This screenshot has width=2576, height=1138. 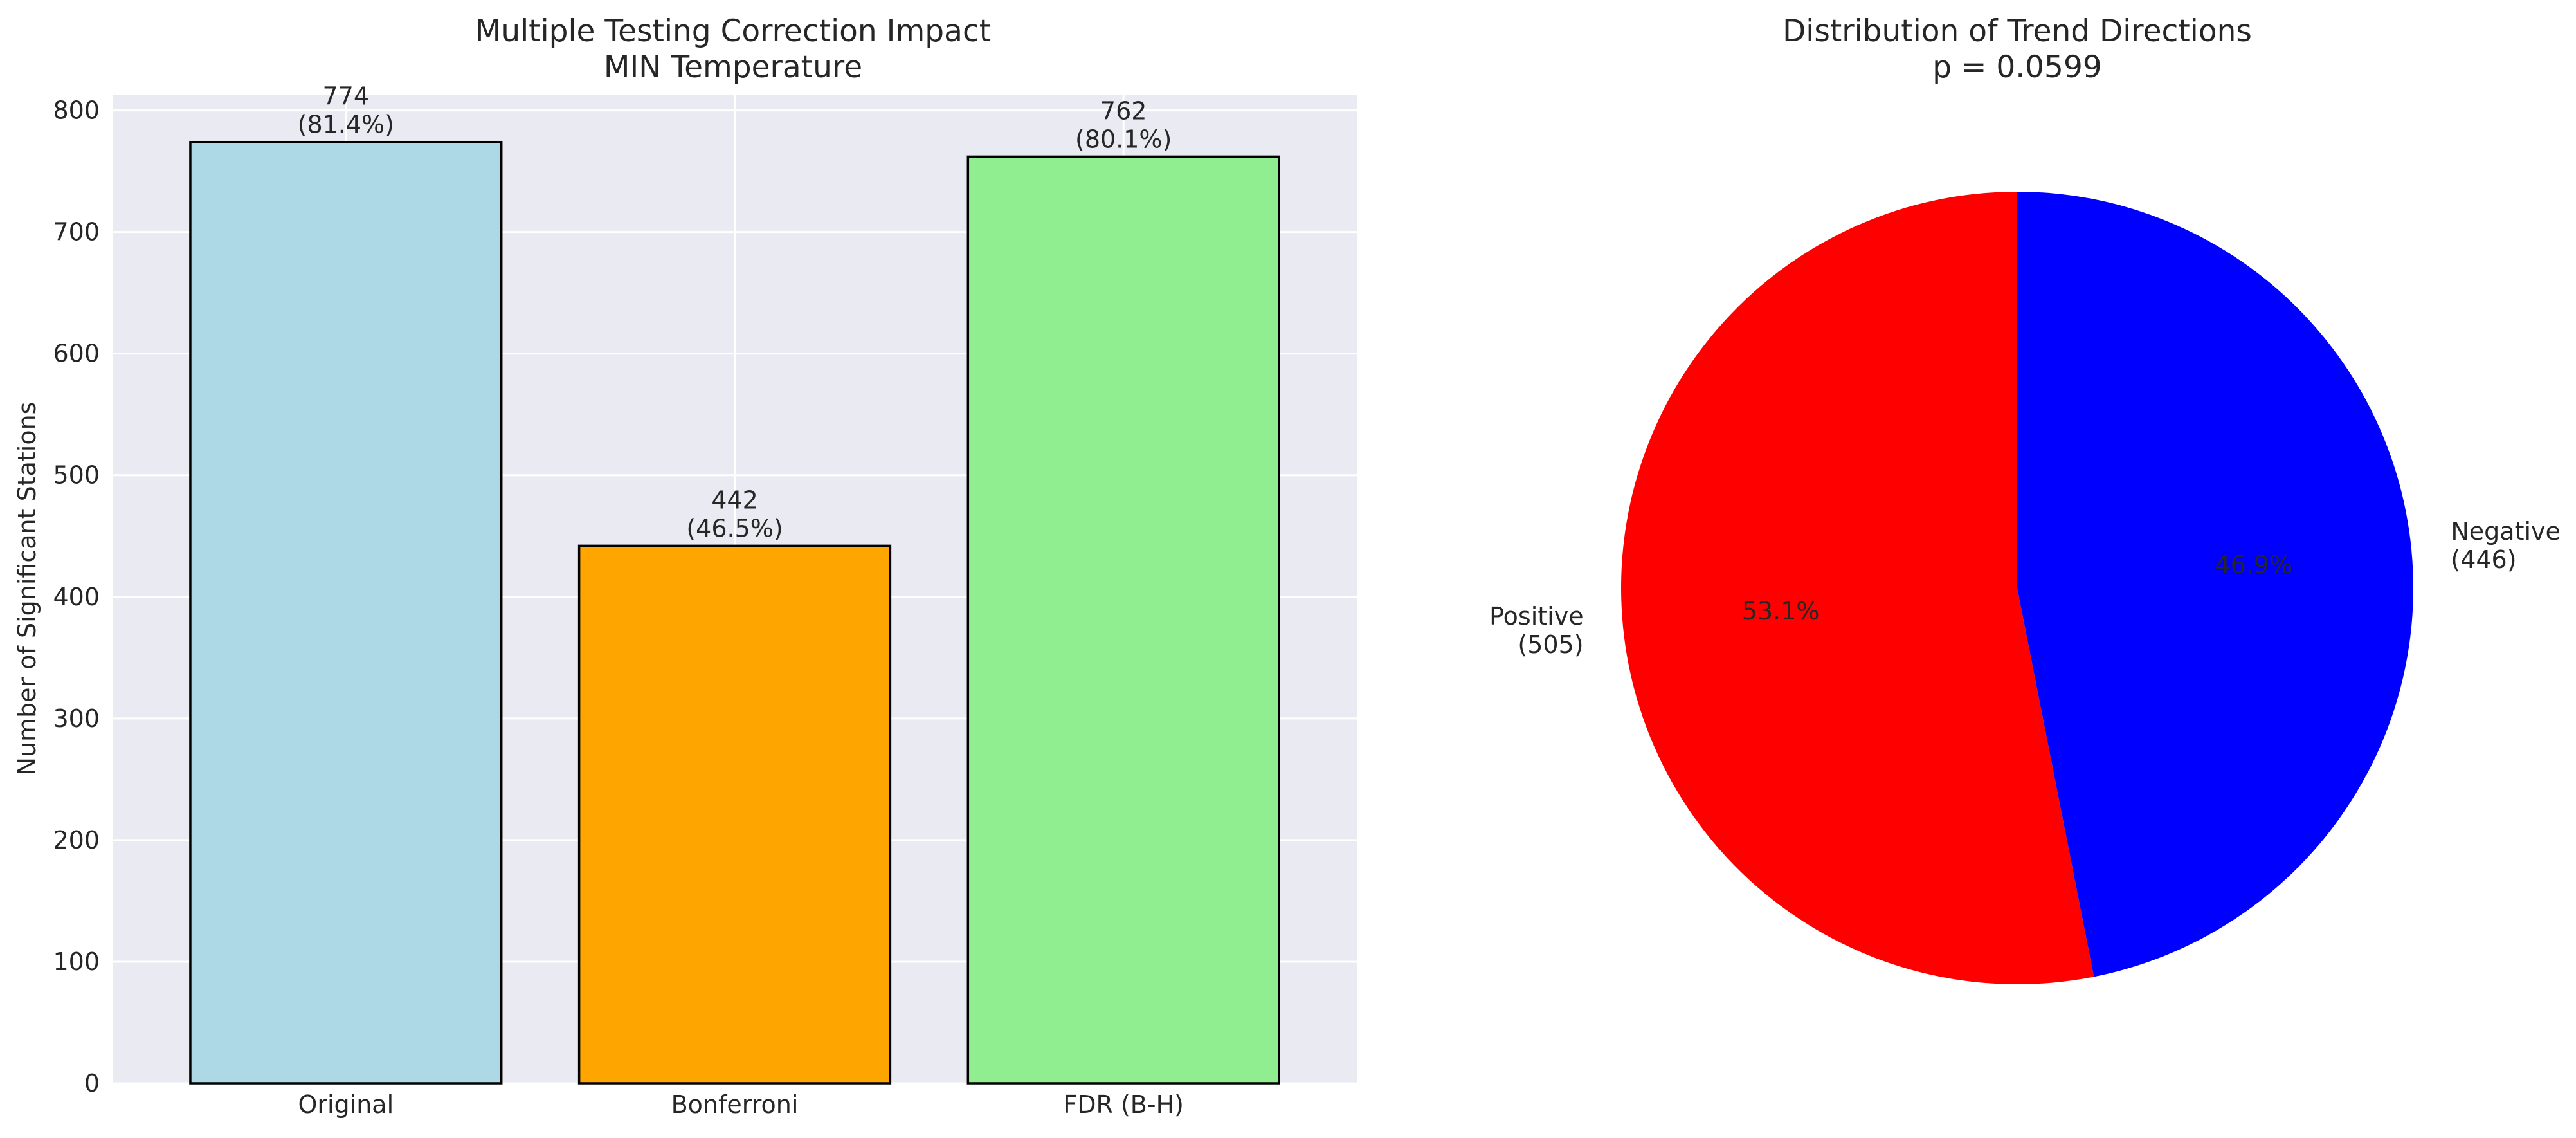 I want to click on bar-y-tick-label: 200, so click(x=76, y=840).